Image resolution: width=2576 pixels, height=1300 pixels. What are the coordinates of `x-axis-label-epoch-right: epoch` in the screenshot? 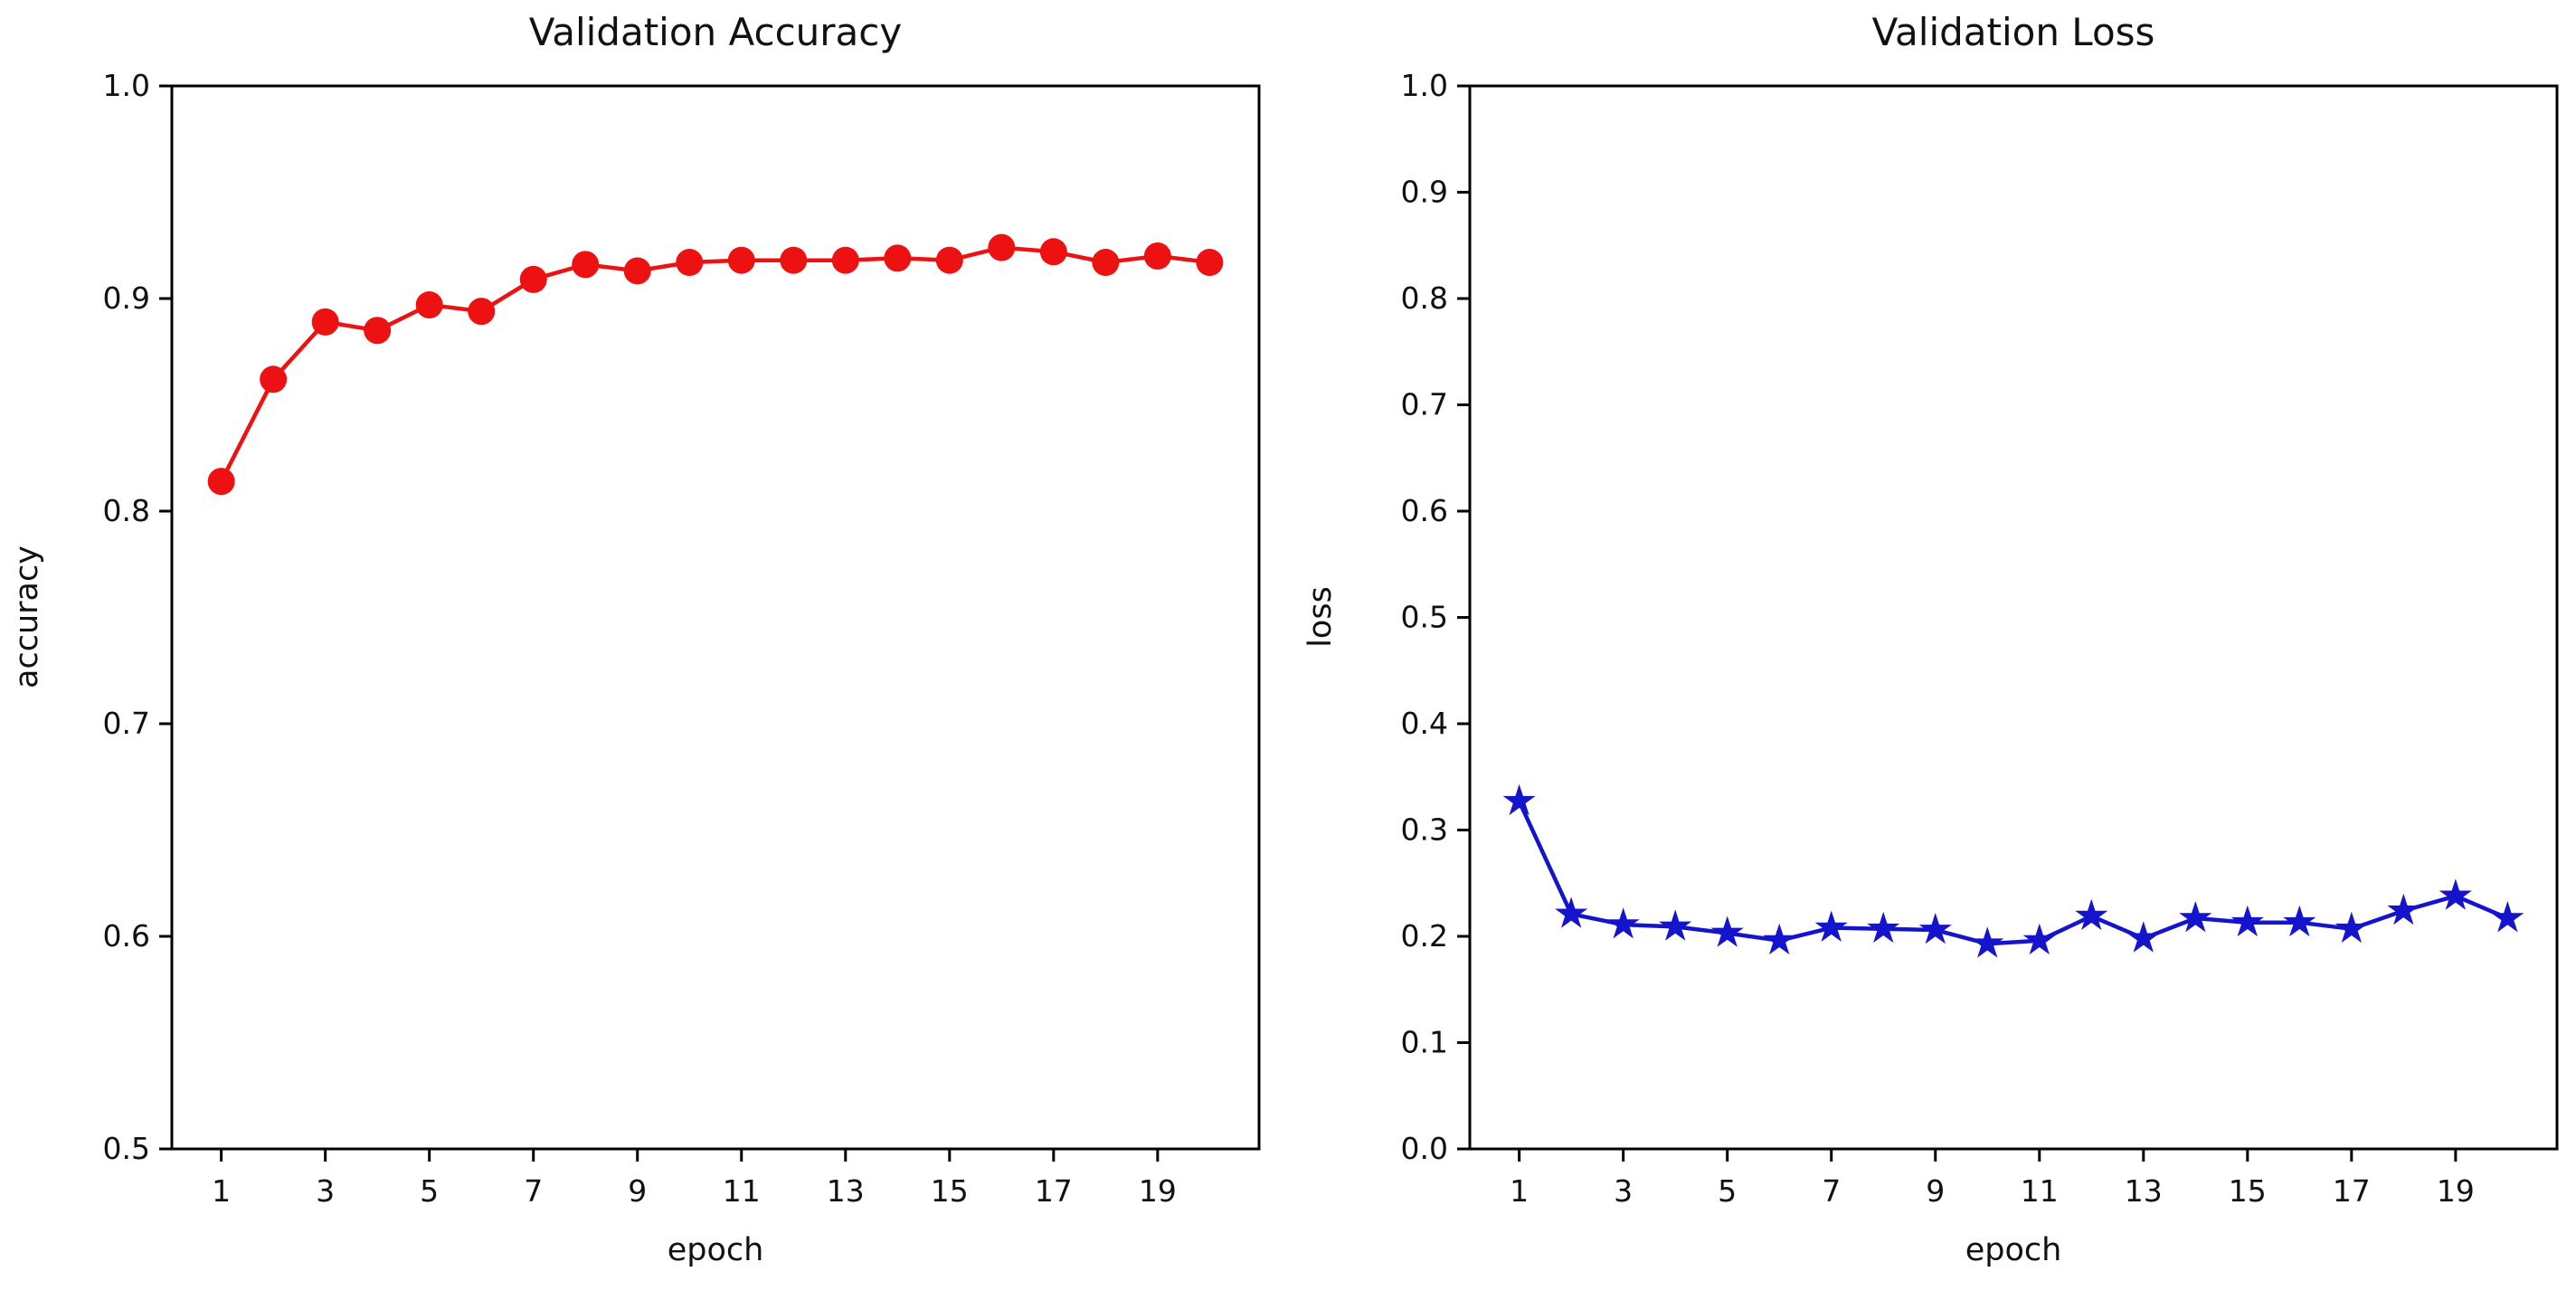 It's located at (2013, 1250).